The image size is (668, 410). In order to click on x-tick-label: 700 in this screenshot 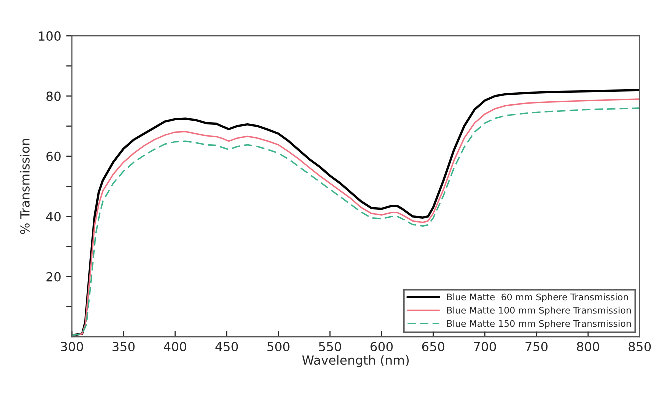, I will do `click(485, 347)`.